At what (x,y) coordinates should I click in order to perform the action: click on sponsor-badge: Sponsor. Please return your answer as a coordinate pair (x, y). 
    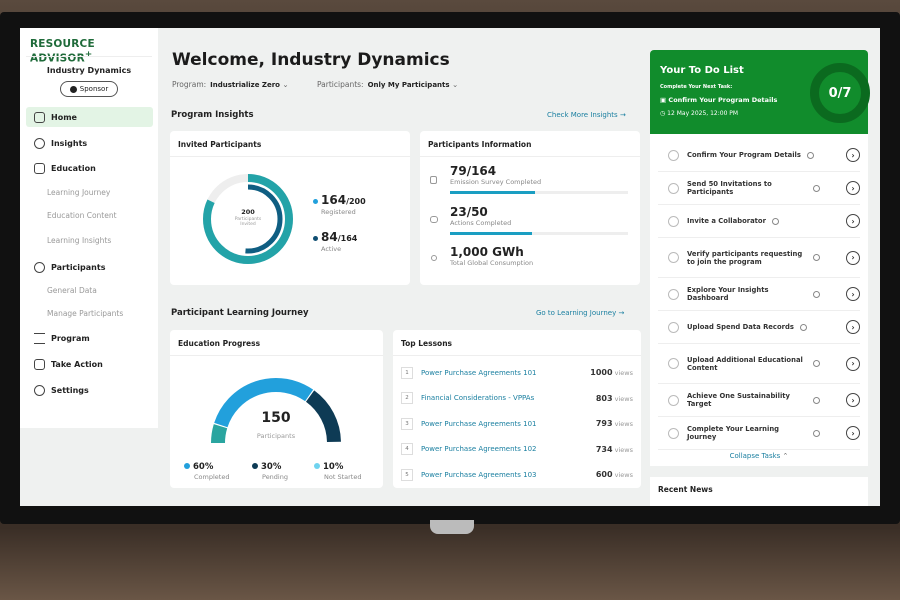
    Looking at the image, I should click on (89, 89).